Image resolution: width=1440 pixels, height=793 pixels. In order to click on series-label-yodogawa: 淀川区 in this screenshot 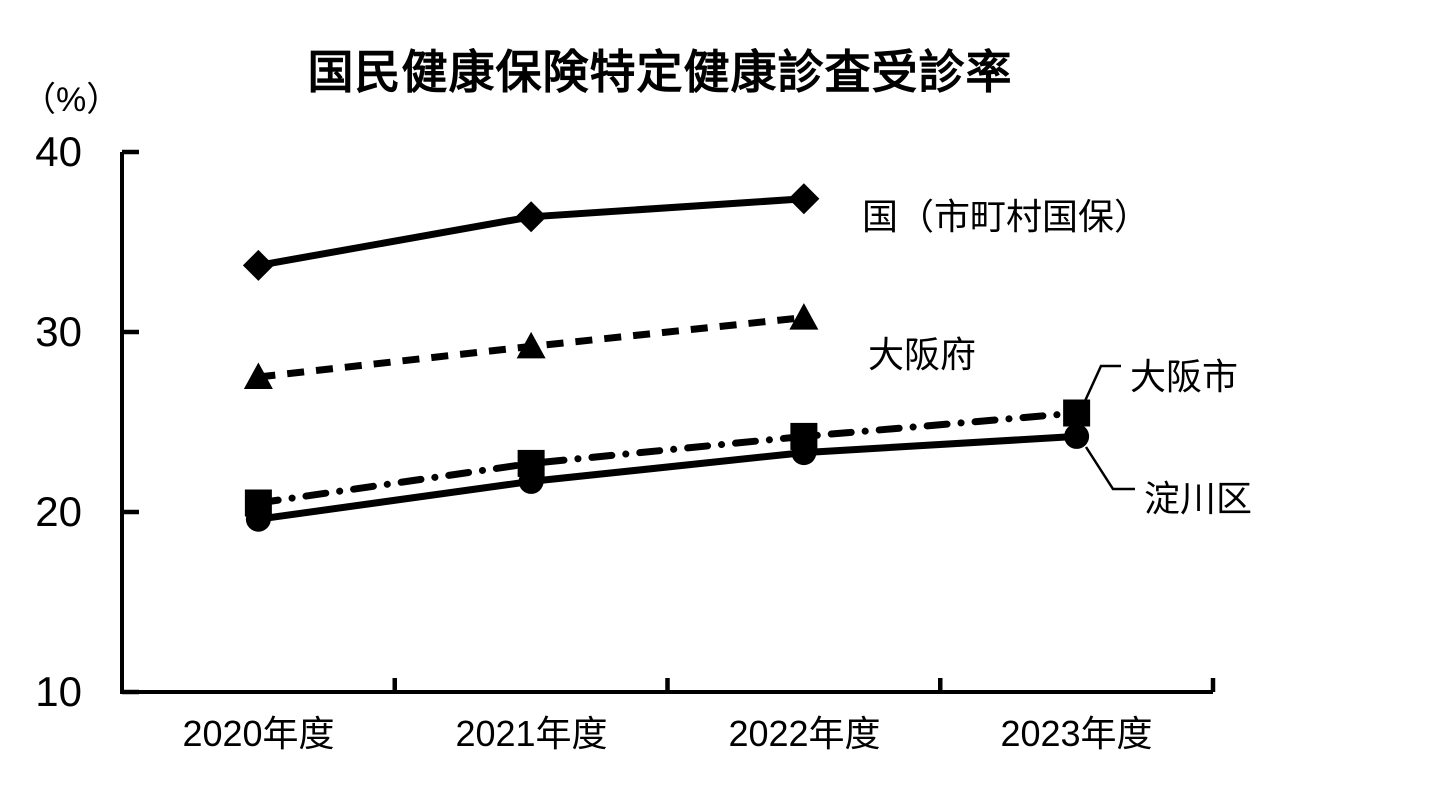, I will do `click(1198, 498)`.